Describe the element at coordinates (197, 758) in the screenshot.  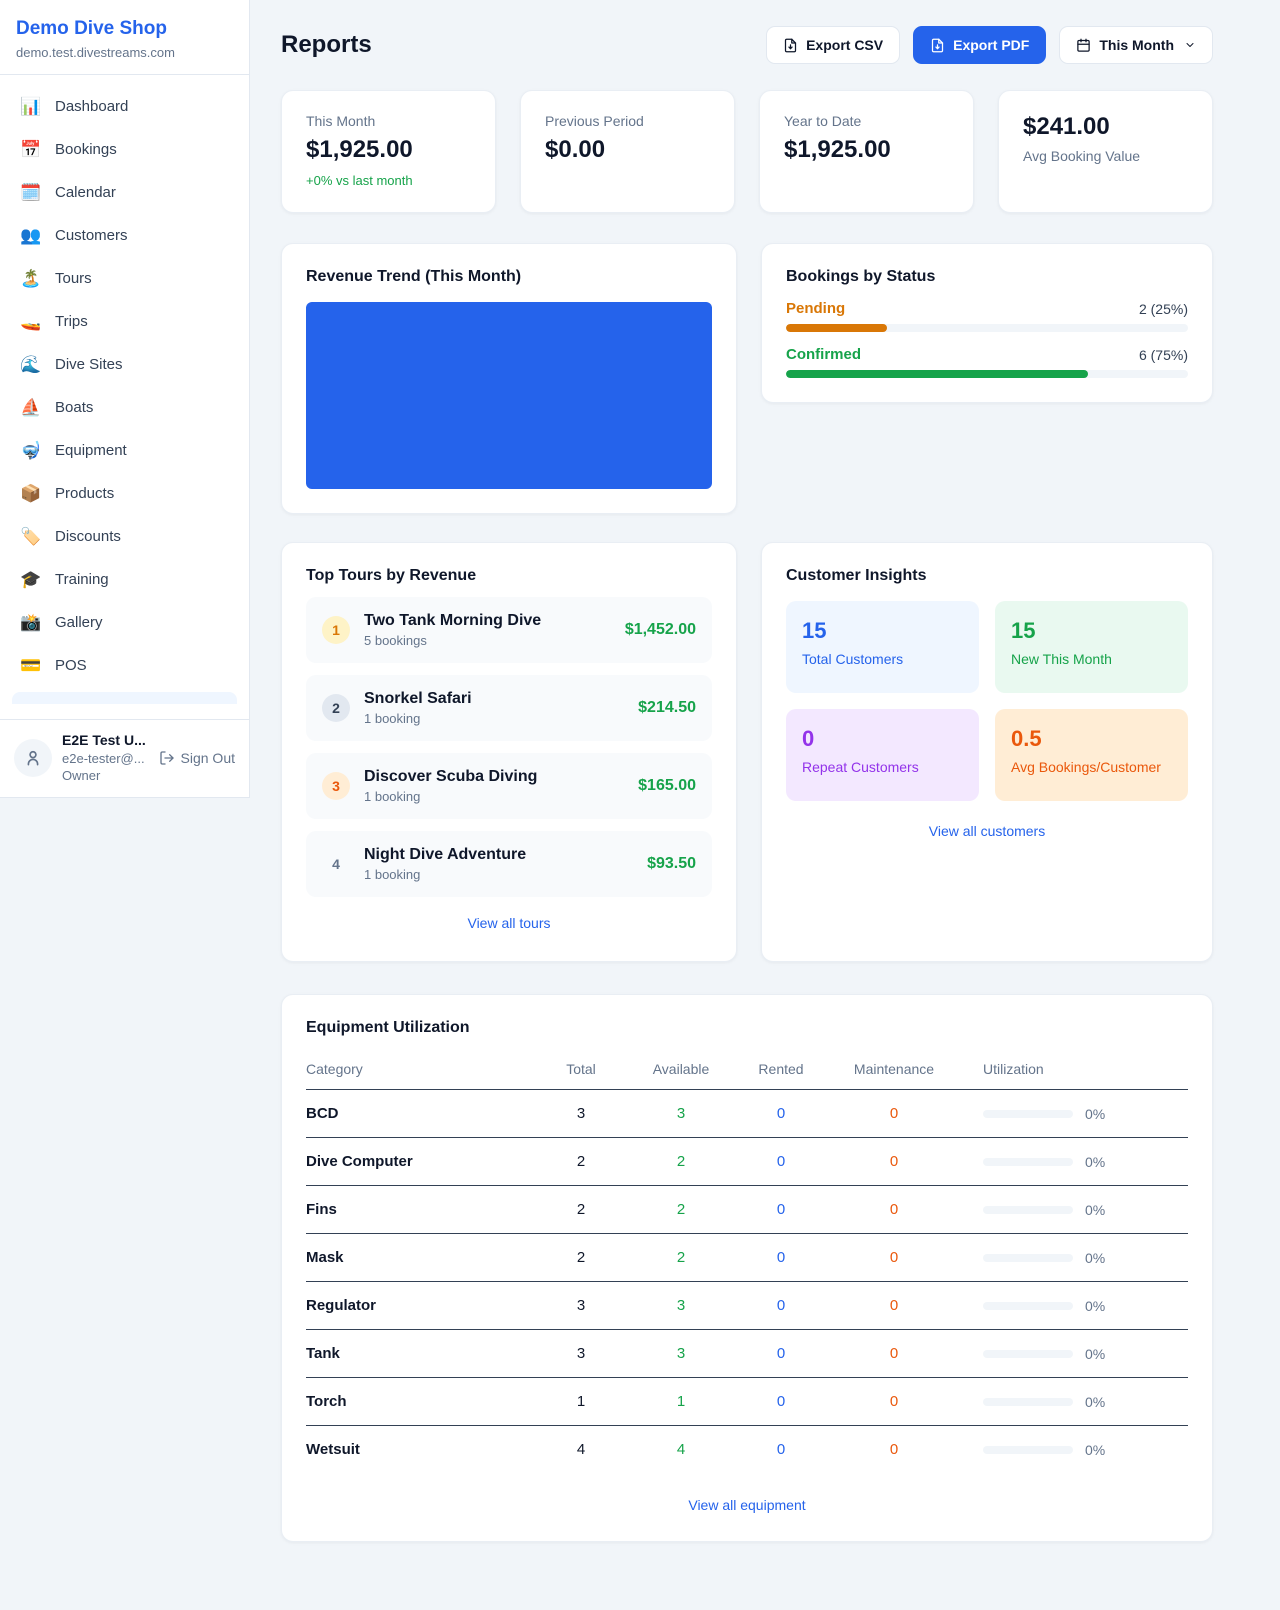
I see `sign-out-button: Sign Out` at that location.